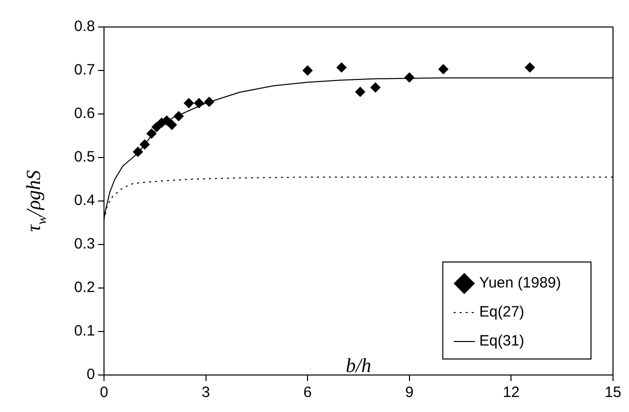 This screenshot has height=412, width=629. What do you see at coordinates (520, 283) in the screenshot?
I see `legend-label: Yuen (1989)` at bounding box center [520, 283].